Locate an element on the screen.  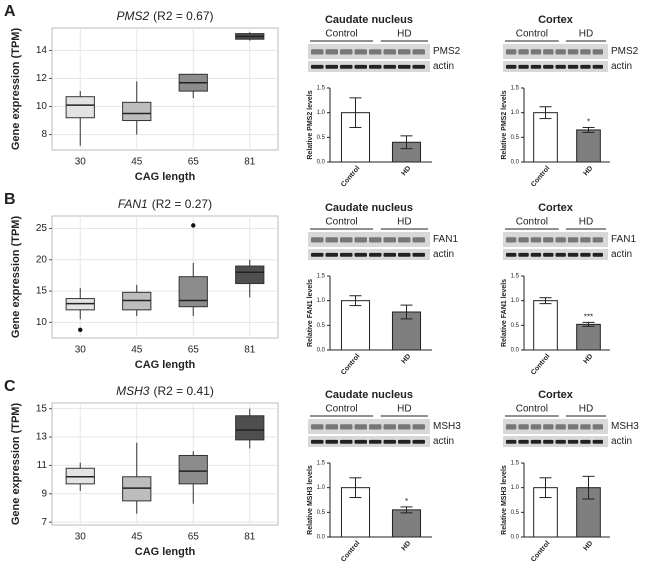
title-gene: FAN1 is located at coordinates (133, 204).